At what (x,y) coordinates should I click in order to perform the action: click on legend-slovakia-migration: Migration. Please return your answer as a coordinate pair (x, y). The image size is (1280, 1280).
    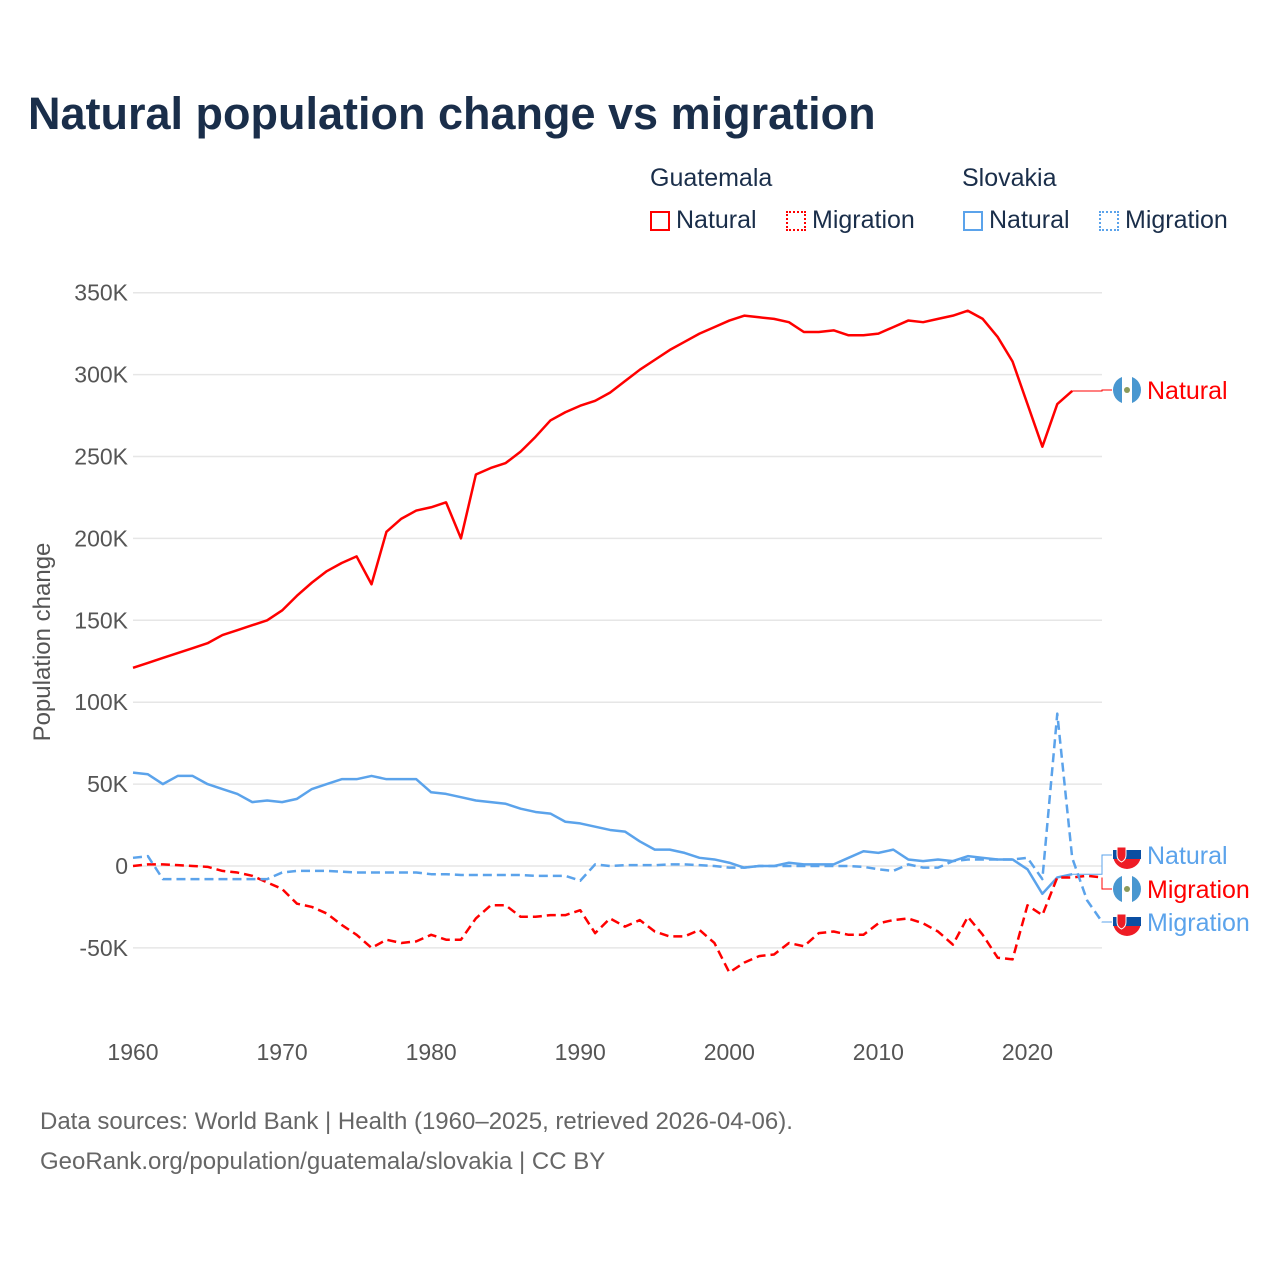
    Looking at the image, I should click on (1163, 220).